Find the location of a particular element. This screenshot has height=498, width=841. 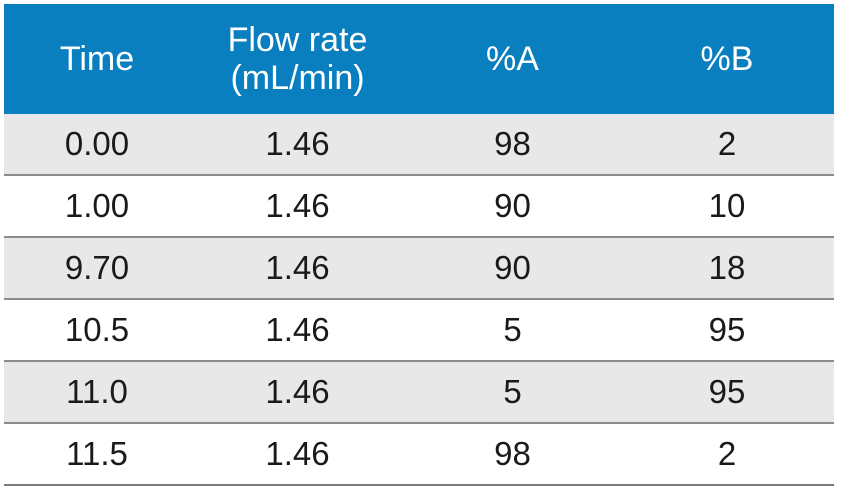

header-label: %B is located at coordinates (727, 59).